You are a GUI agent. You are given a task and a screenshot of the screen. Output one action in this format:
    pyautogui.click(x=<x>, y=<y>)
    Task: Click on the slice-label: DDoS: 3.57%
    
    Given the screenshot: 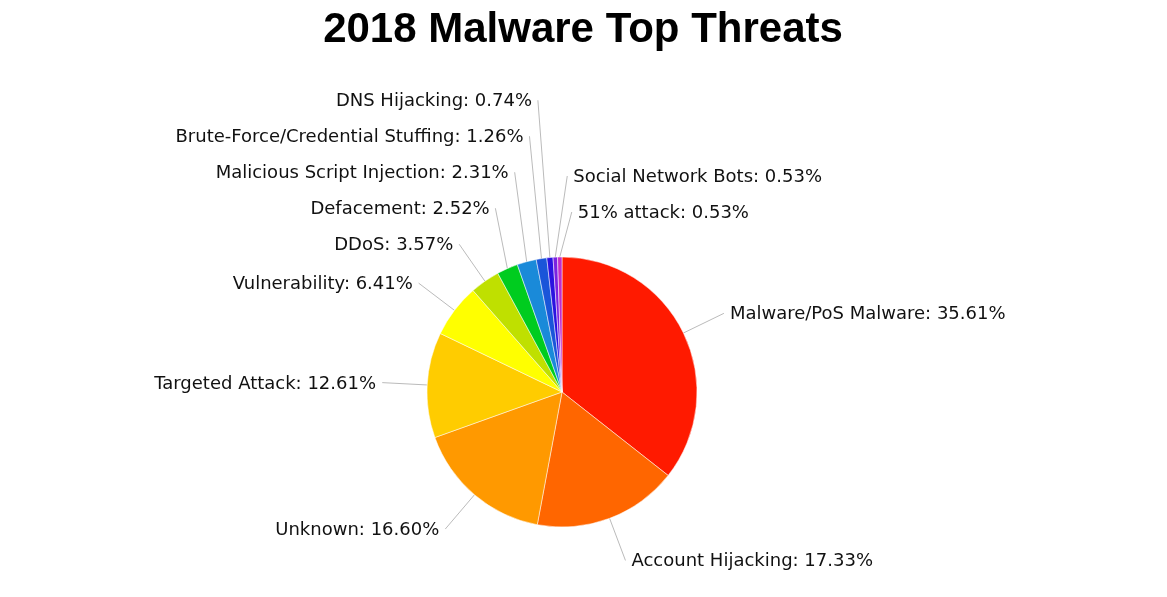 What is the action you would take?
    pyautogui.click(x=394, y=244)
    